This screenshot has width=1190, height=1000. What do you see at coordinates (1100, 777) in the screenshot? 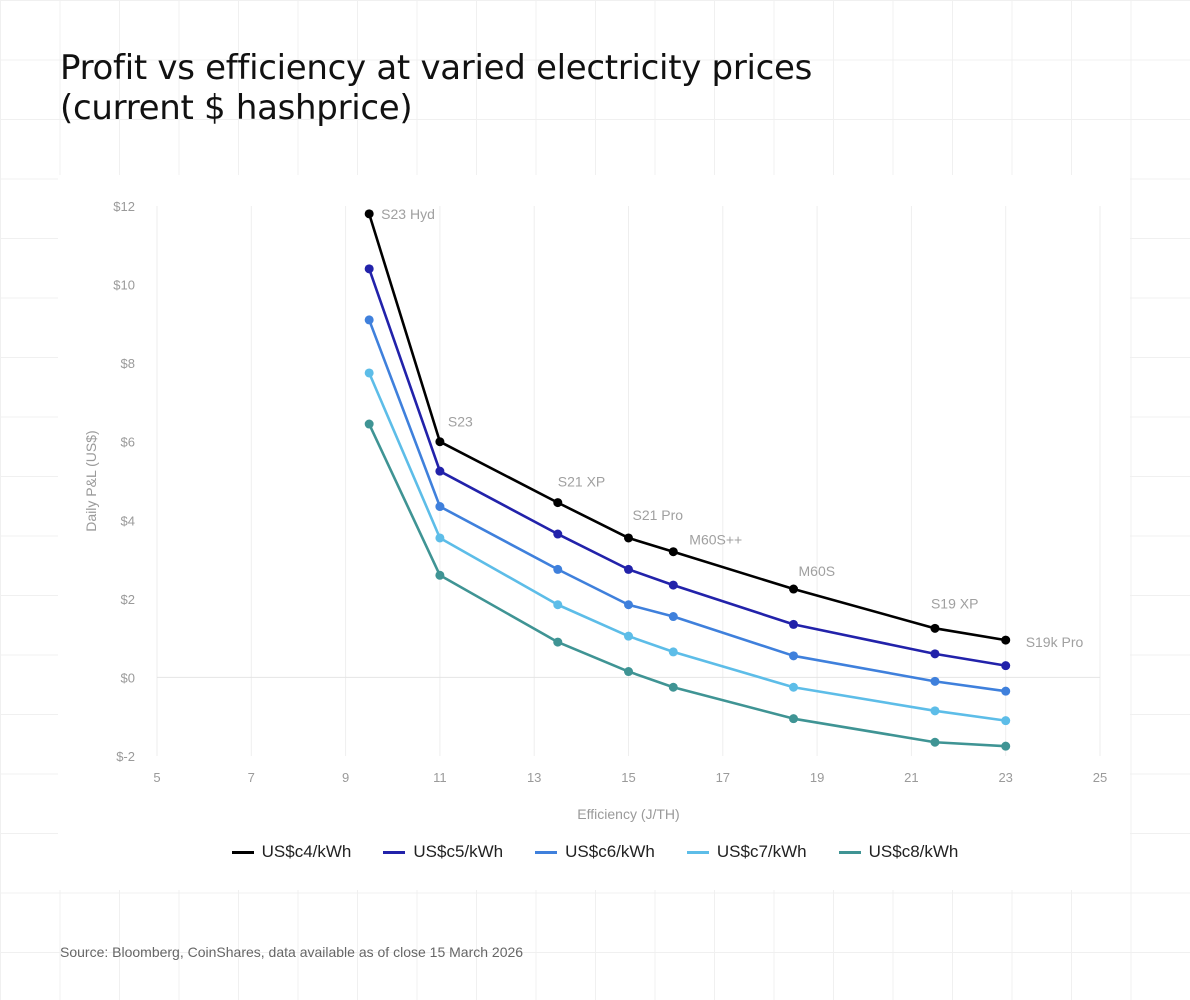
I see `x-tick-label: 25` at bounding box center [1100, 777].